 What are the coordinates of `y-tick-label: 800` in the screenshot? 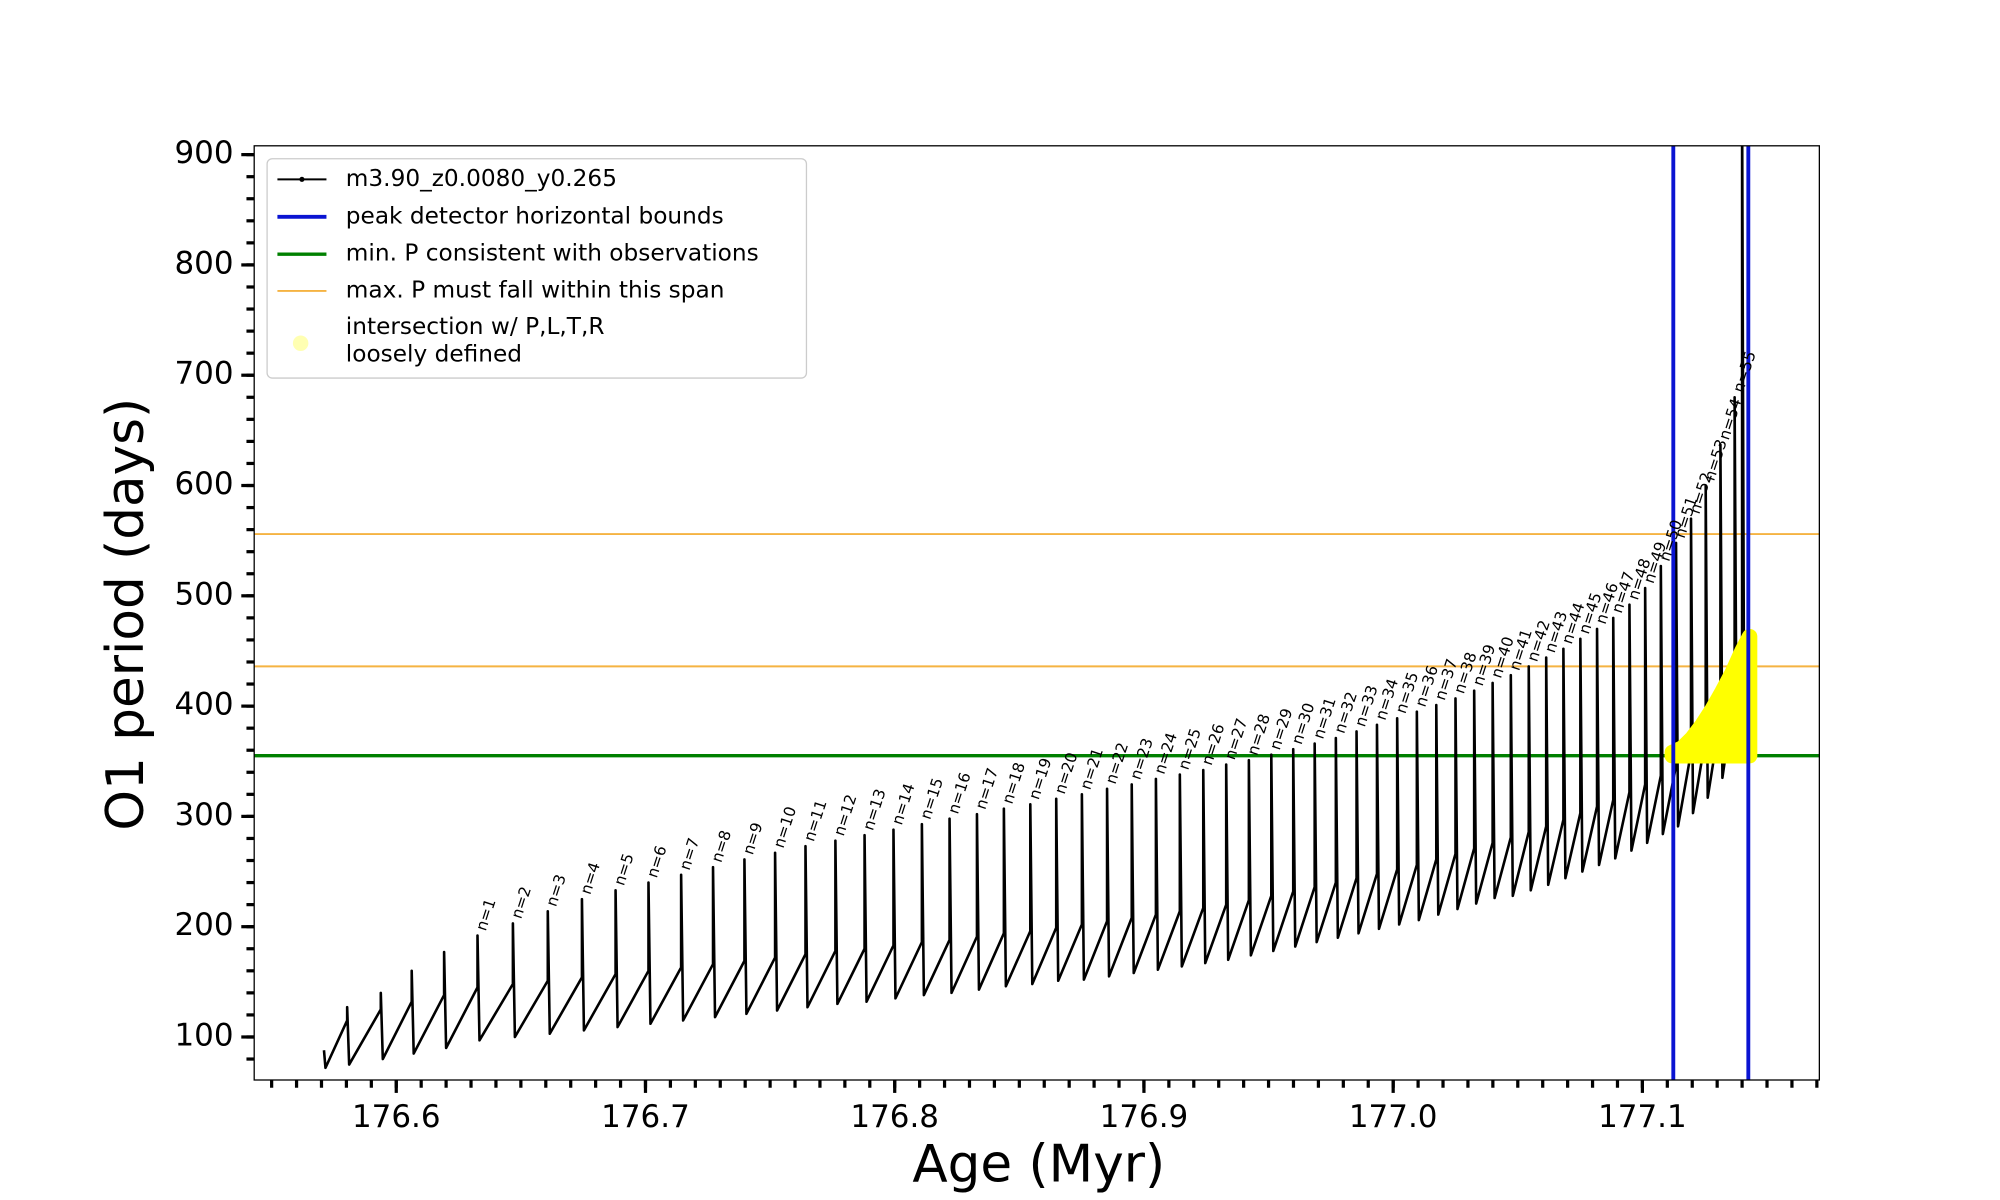 It's located at (203, 263).